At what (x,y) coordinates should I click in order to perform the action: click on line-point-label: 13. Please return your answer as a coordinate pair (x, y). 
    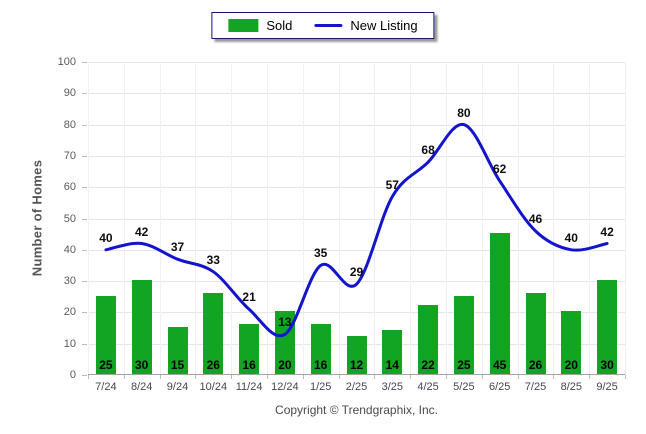
    Looking at the image, I should click on (285, 322).